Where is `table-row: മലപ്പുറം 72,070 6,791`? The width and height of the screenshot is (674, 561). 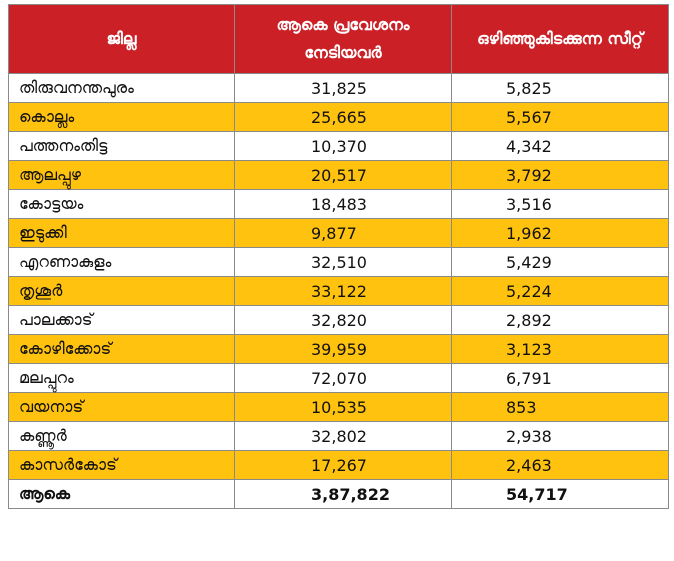
table-row: മലപ്പുറം 72,070 6,791 is located at coordinates (338, 378).